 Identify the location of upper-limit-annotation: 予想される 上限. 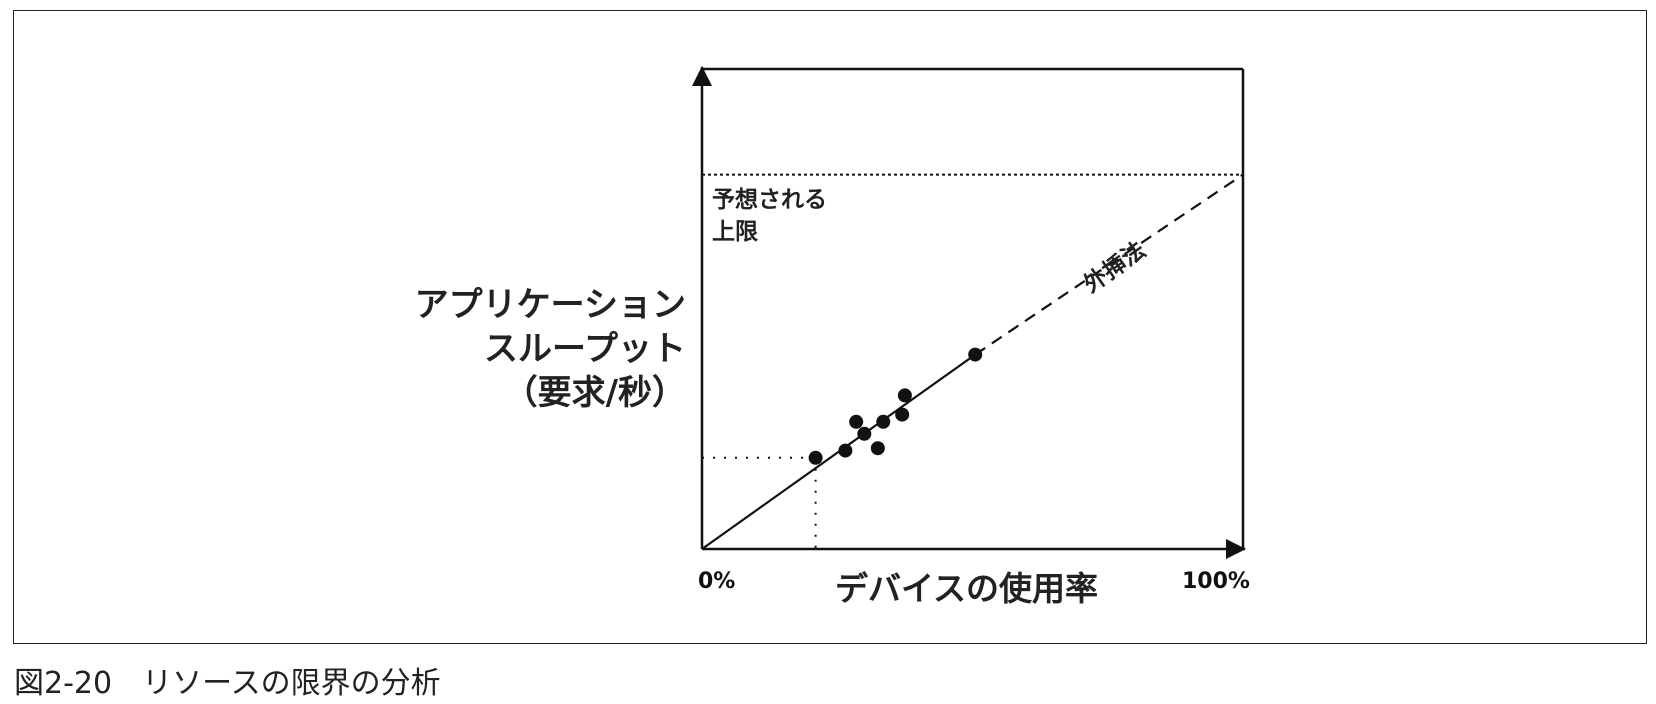
(769, 216).